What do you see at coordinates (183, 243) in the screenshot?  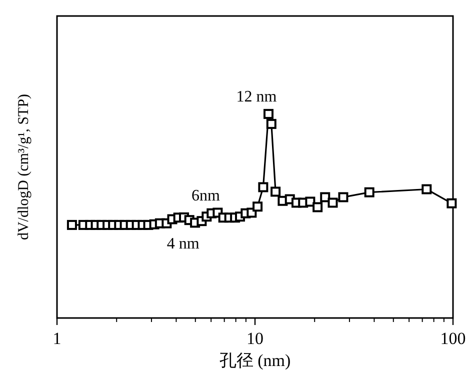 I see `annotation: 4 nm` at bounding box center [183, 243].